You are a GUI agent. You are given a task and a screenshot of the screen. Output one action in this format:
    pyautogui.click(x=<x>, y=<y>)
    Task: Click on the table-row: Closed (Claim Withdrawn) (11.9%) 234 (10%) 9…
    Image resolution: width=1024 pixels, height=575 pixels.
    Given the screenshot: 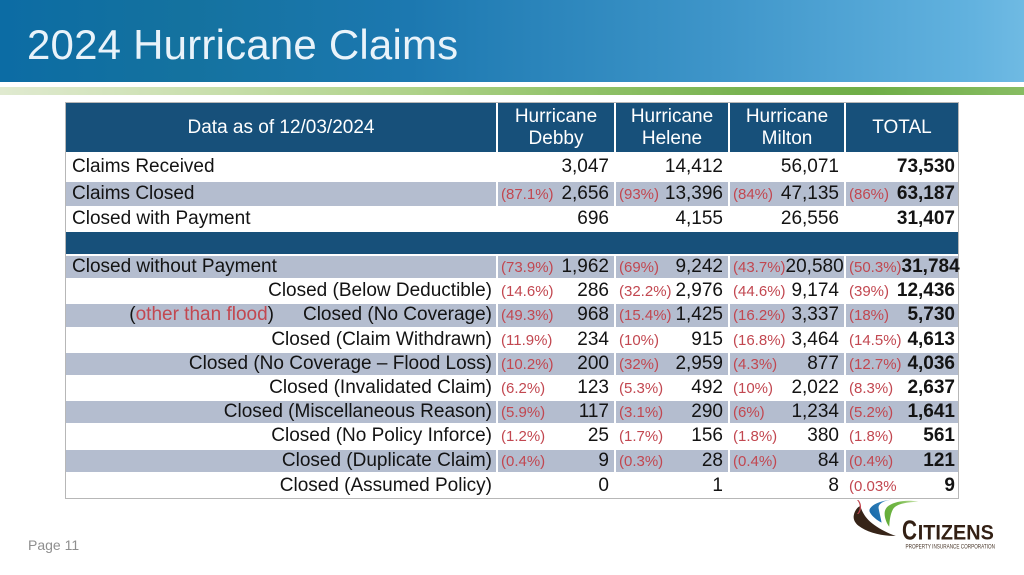 What is the action you would take?
    pyautogui.click(x=512, y=340)
    